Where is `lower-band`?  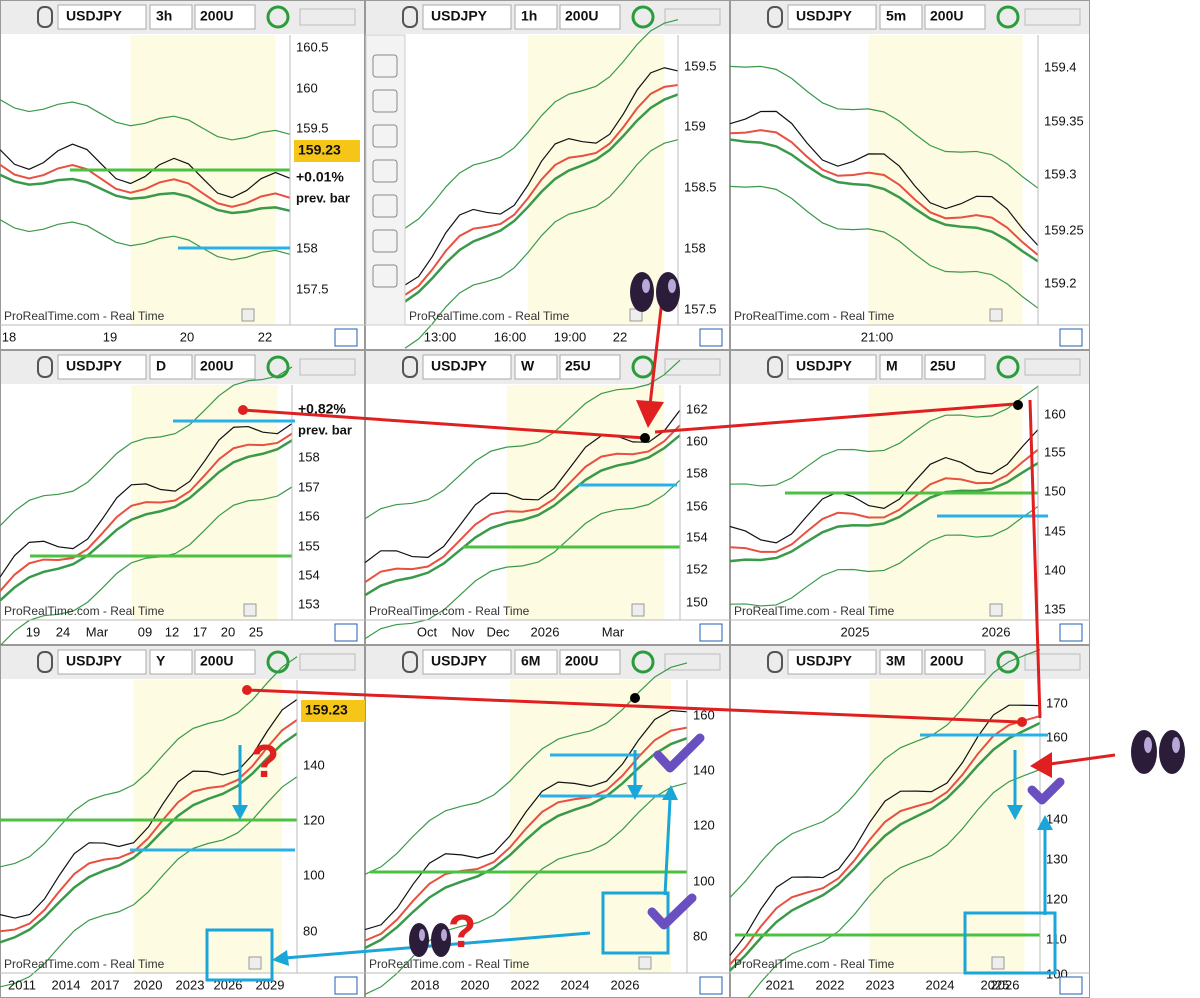
lower-band is located at coordinates (145, 240).